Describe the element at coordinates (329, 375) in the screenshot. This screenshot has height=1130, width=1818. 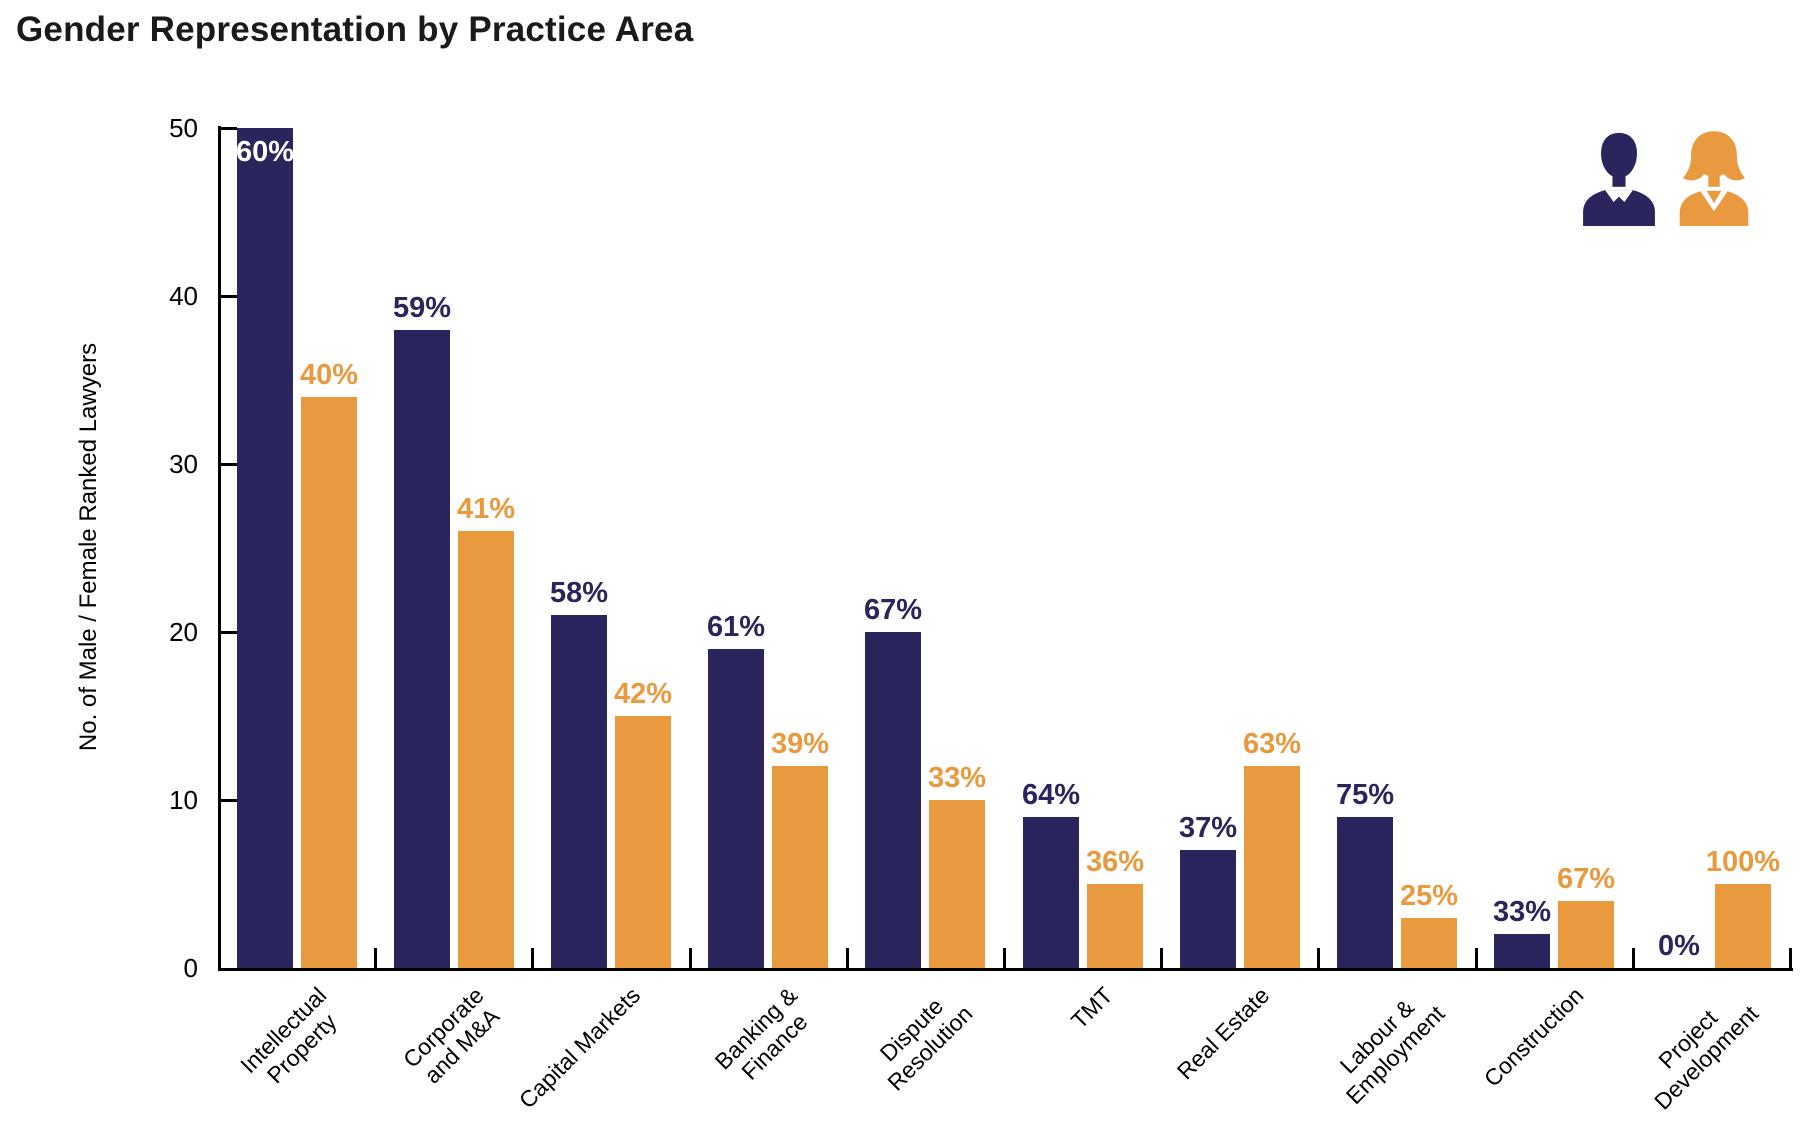
I see `female-percent-label: 40%` at that location.